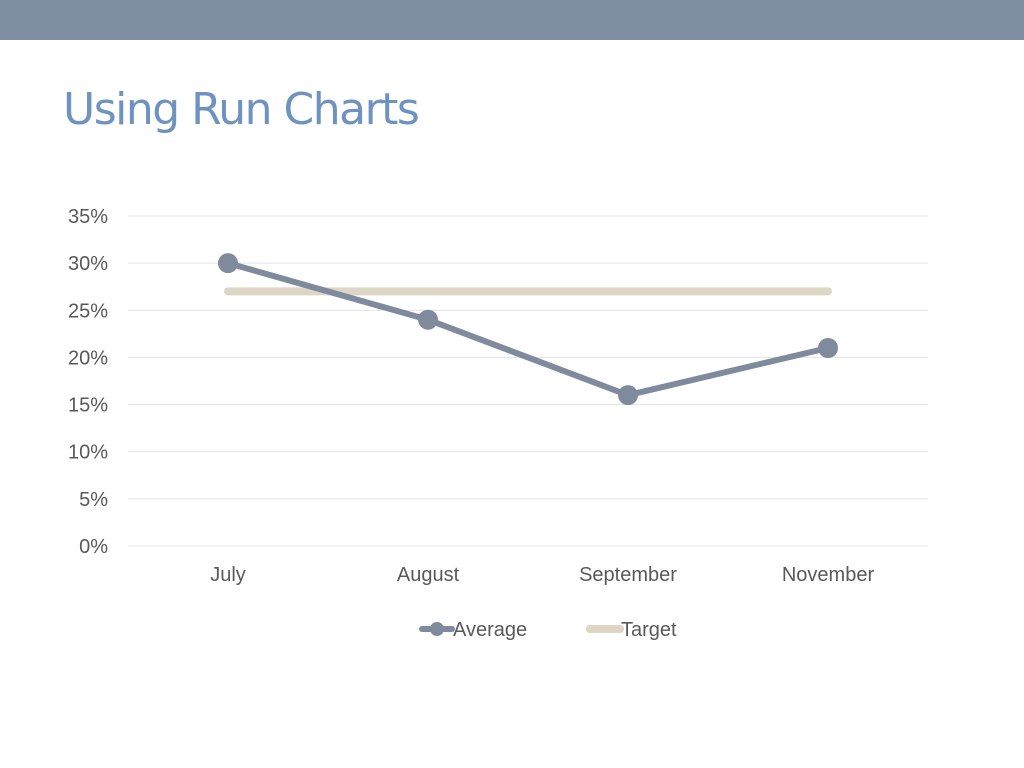  Describe the element at coordinates (241, 109) in the screenshot. I see `page-title: Using Run Charts` at that location.